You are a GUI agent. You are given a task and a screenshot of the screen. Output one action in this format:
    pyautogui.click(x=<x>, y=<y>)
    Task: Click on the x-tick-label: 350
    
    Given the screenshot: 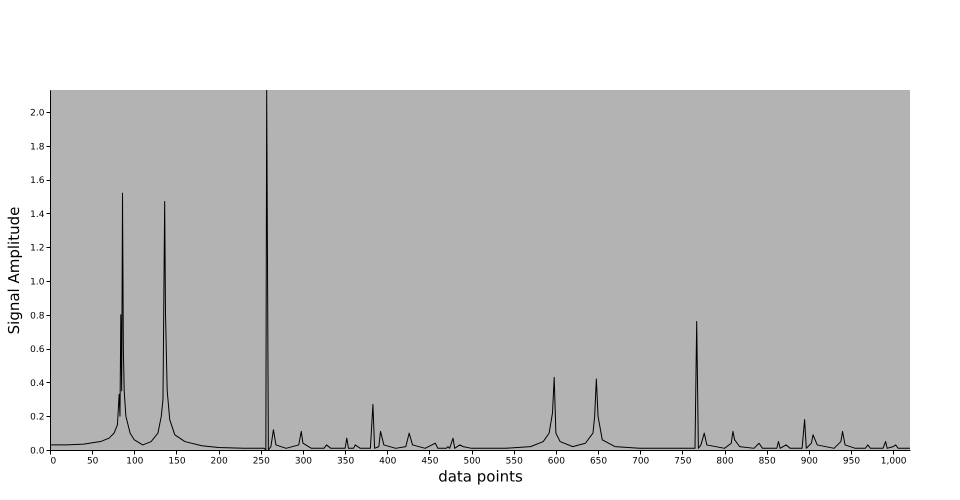 What is the action you would take?
    pyautogui.click(x=345, y=461)
    